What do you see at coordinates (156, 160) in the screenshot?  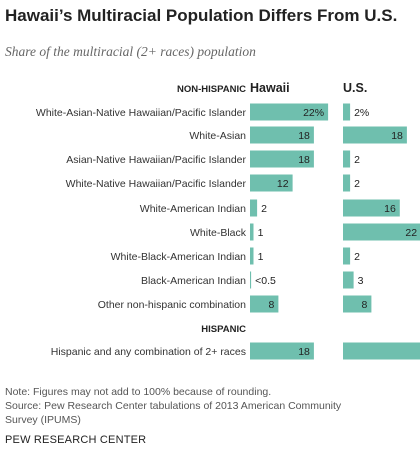 I see `category-label: Asian-Native Hawaiian/Pacific Islander` at bounding box center [156, 160].